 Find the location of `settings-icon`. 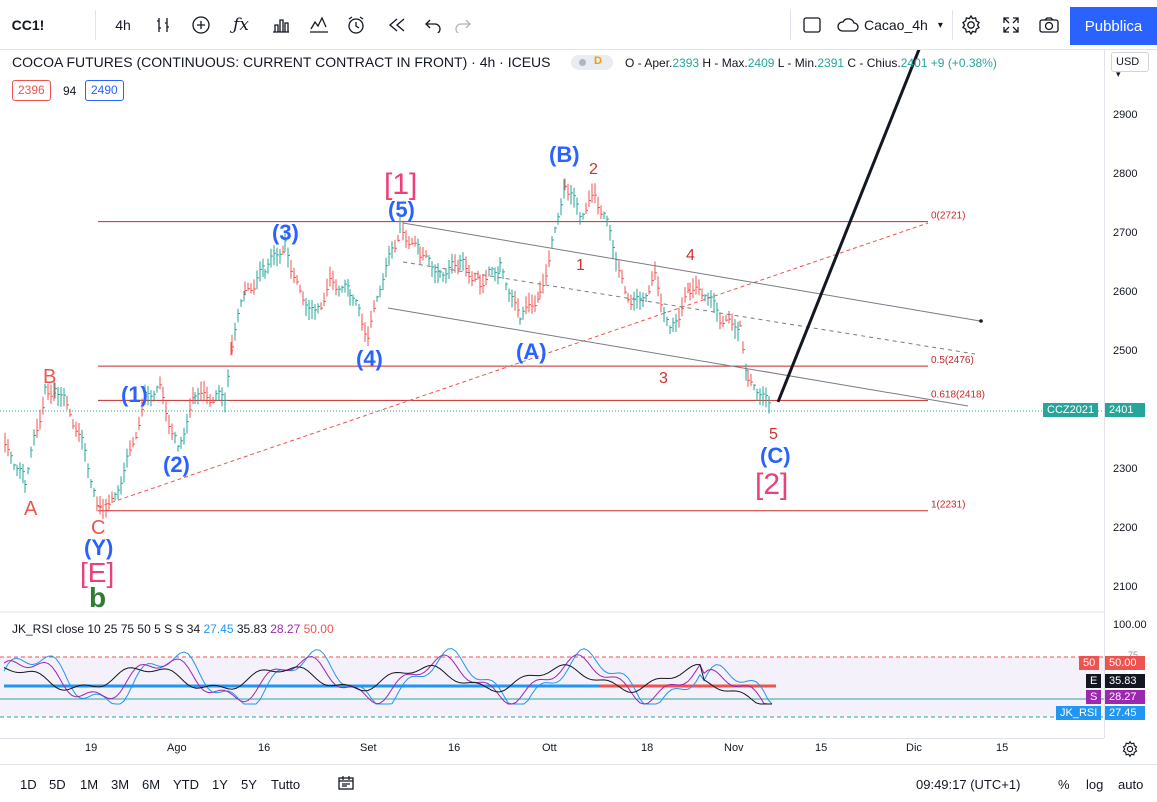

settings-icon is located at coordinates (971, 25).